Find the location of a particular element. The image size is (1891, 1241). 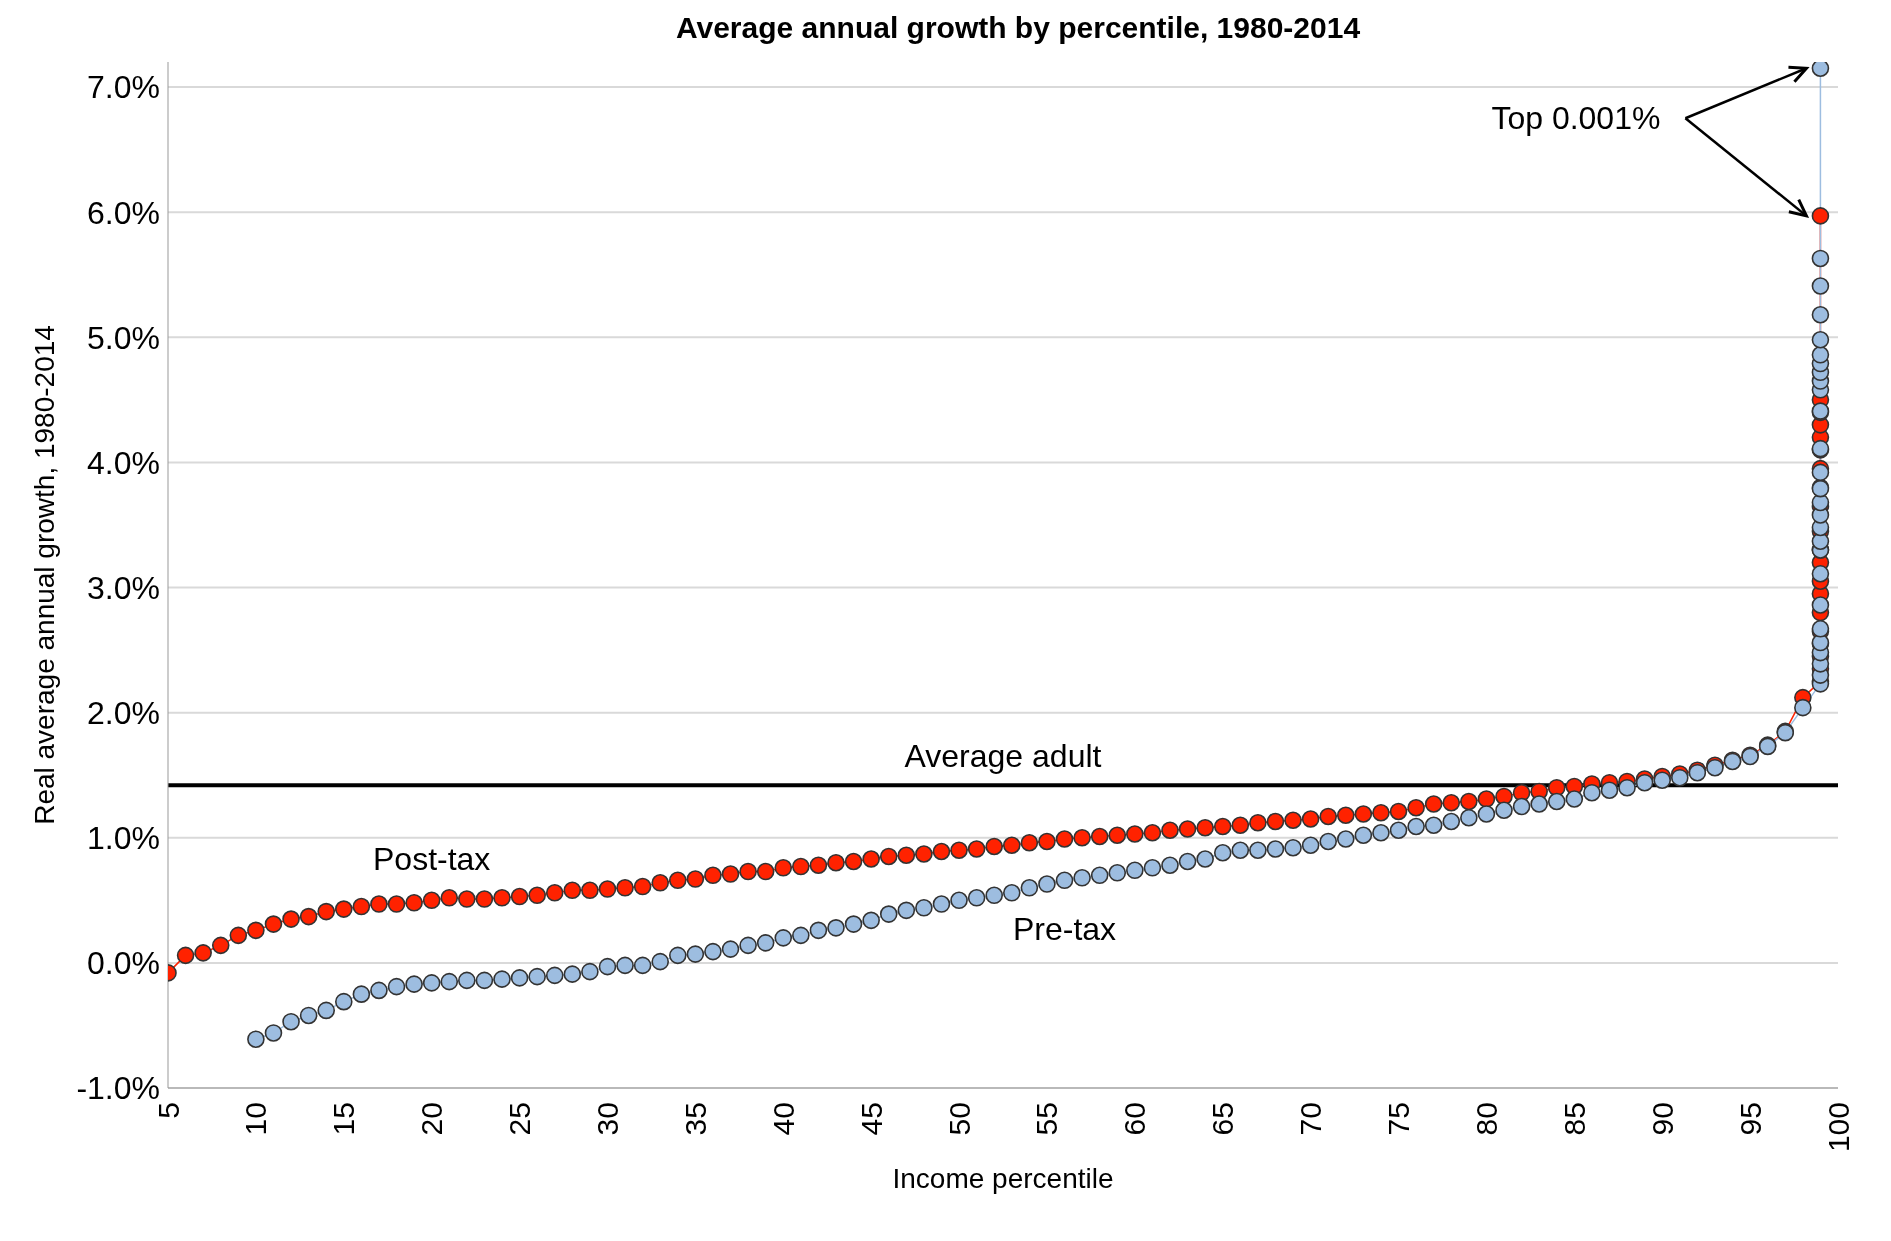

x-tick-label: 65 is located at coordinates (1223, 1119).